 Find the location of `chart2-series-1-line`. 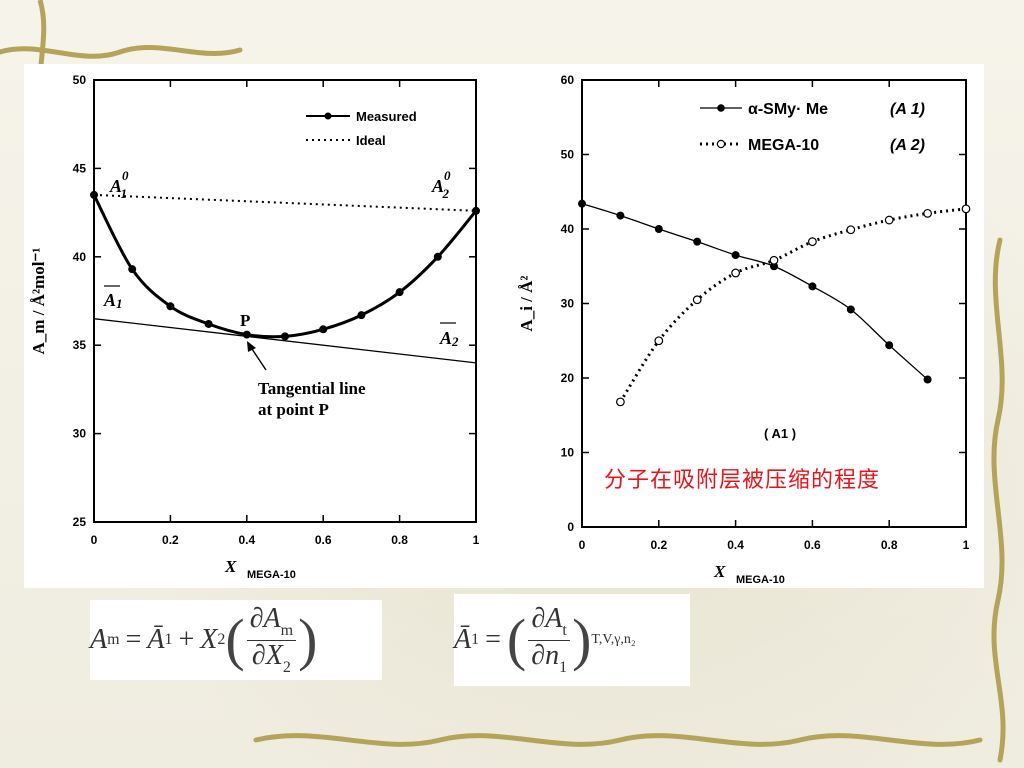

chart2-series-1-line is located at coordinates (755, 291).